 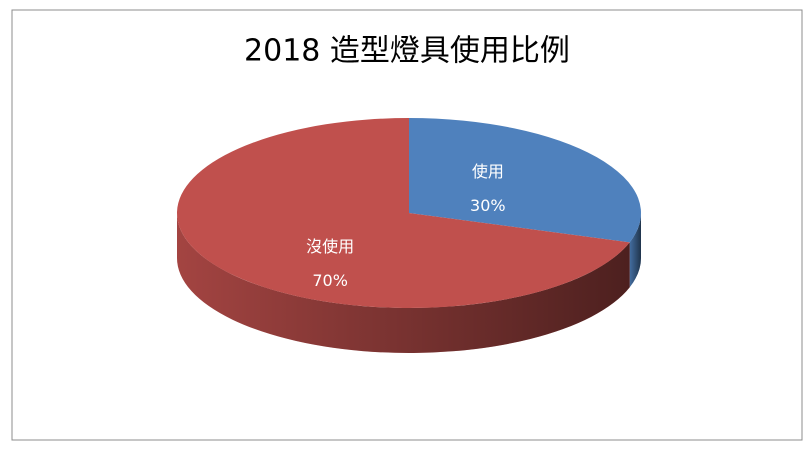 I want to click on slice-label: 沒使用, so click(x=330, y=246).